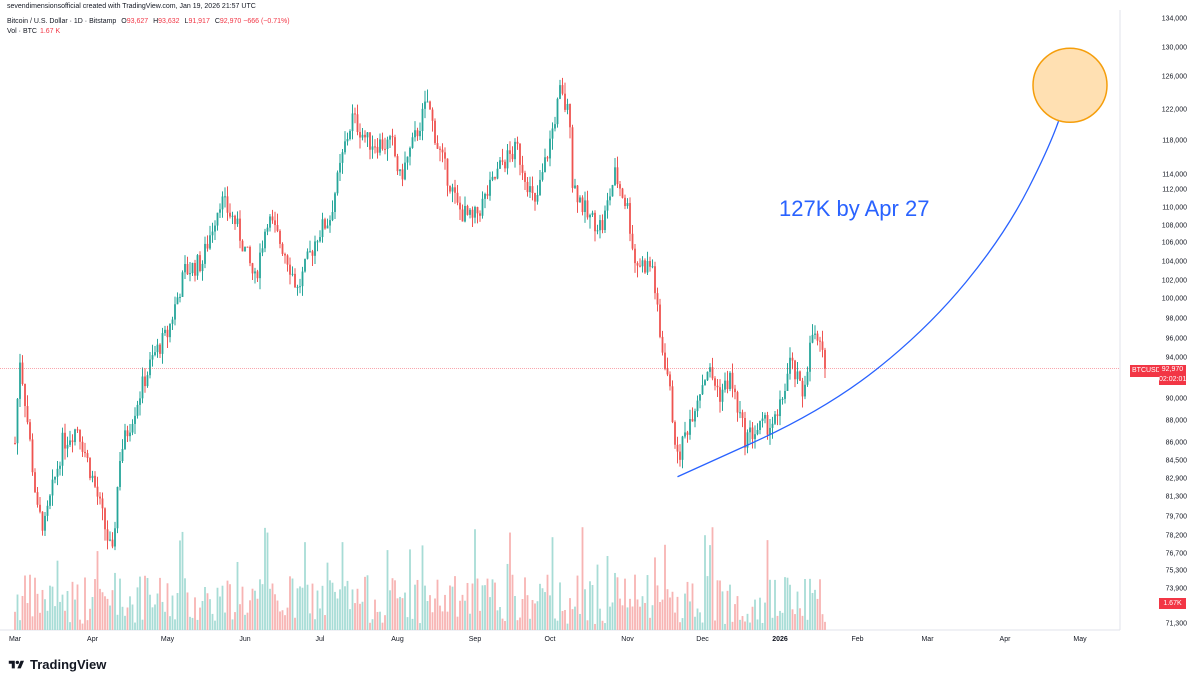 The width and height of the screenshot is (1200, 682). I want to click on volume-label: Vol · BTC, so click(22, 31).